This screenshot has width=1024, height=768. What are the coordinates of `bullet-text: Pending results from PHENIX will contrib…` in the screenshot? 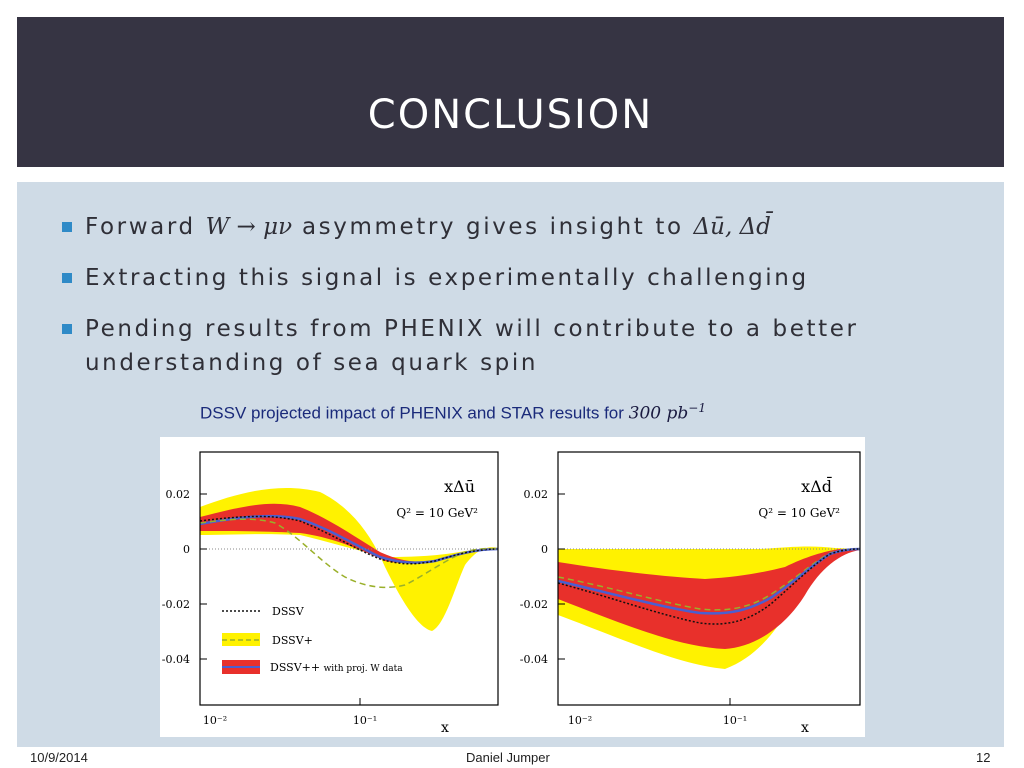 It's located at (472, 329).